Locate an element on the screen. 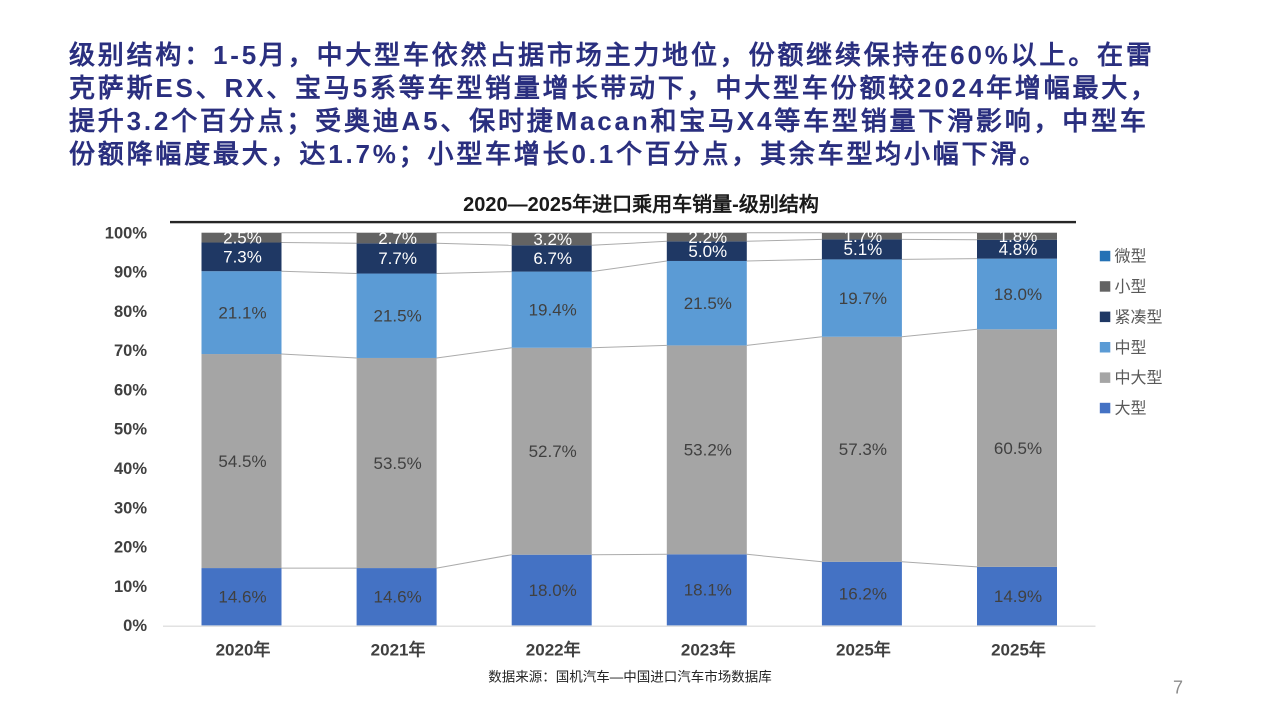 The height and width of the screenshot is (720, 1280). svg-text: 50% is located at coordinates (130, 430).